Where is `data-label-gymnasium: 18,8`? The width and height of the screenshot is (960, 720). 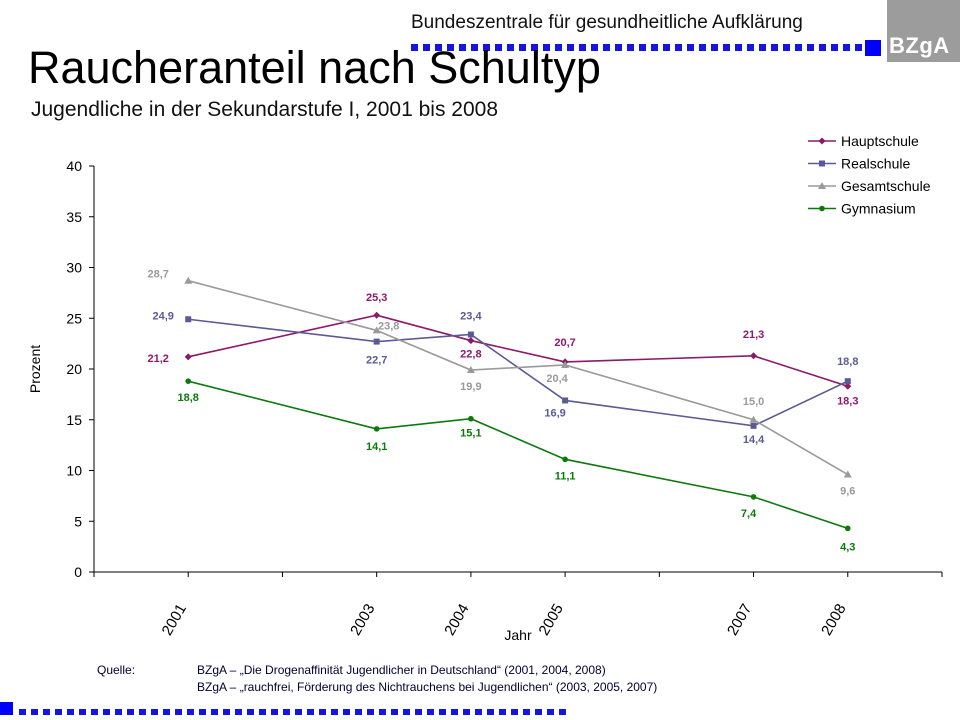 data-label-gymnasium: 18,8 is located at coordinates (188, 398).